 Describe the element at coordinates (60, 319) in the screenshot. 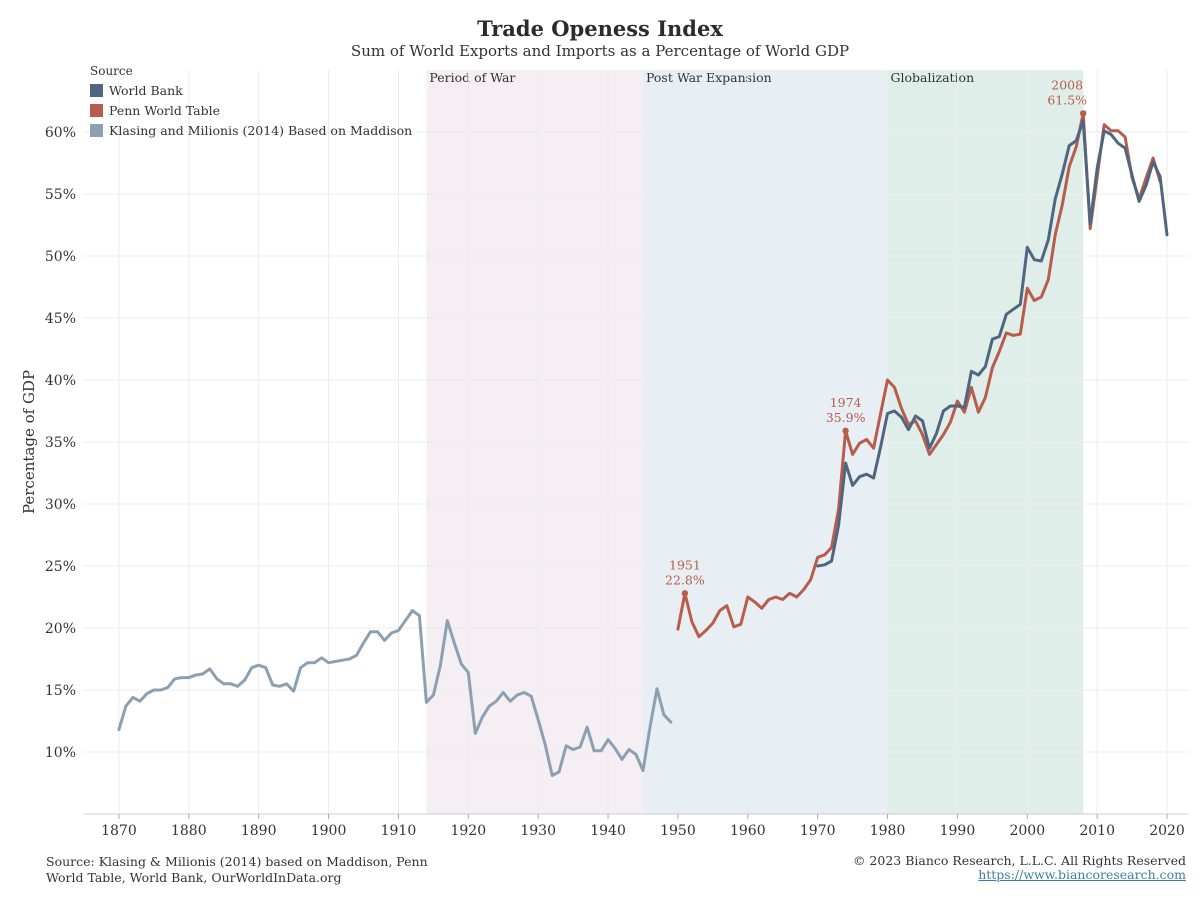

I see `y-tick-label: 45%` at that location.